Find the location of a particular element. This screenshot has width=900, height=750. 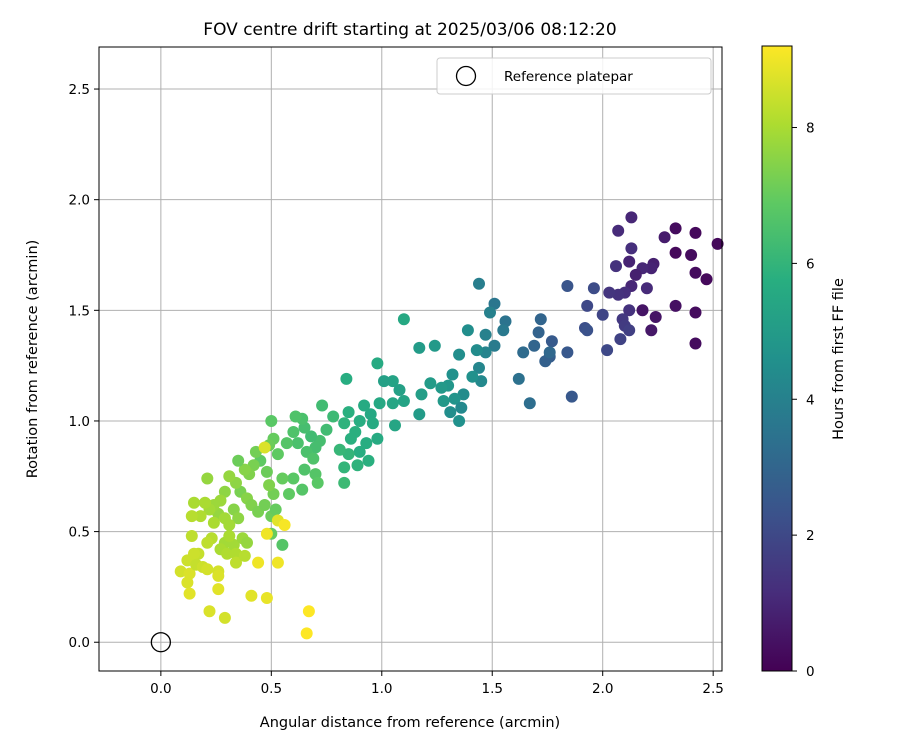

y-tick-label: 2.5 is located at coordinates (79, 90).